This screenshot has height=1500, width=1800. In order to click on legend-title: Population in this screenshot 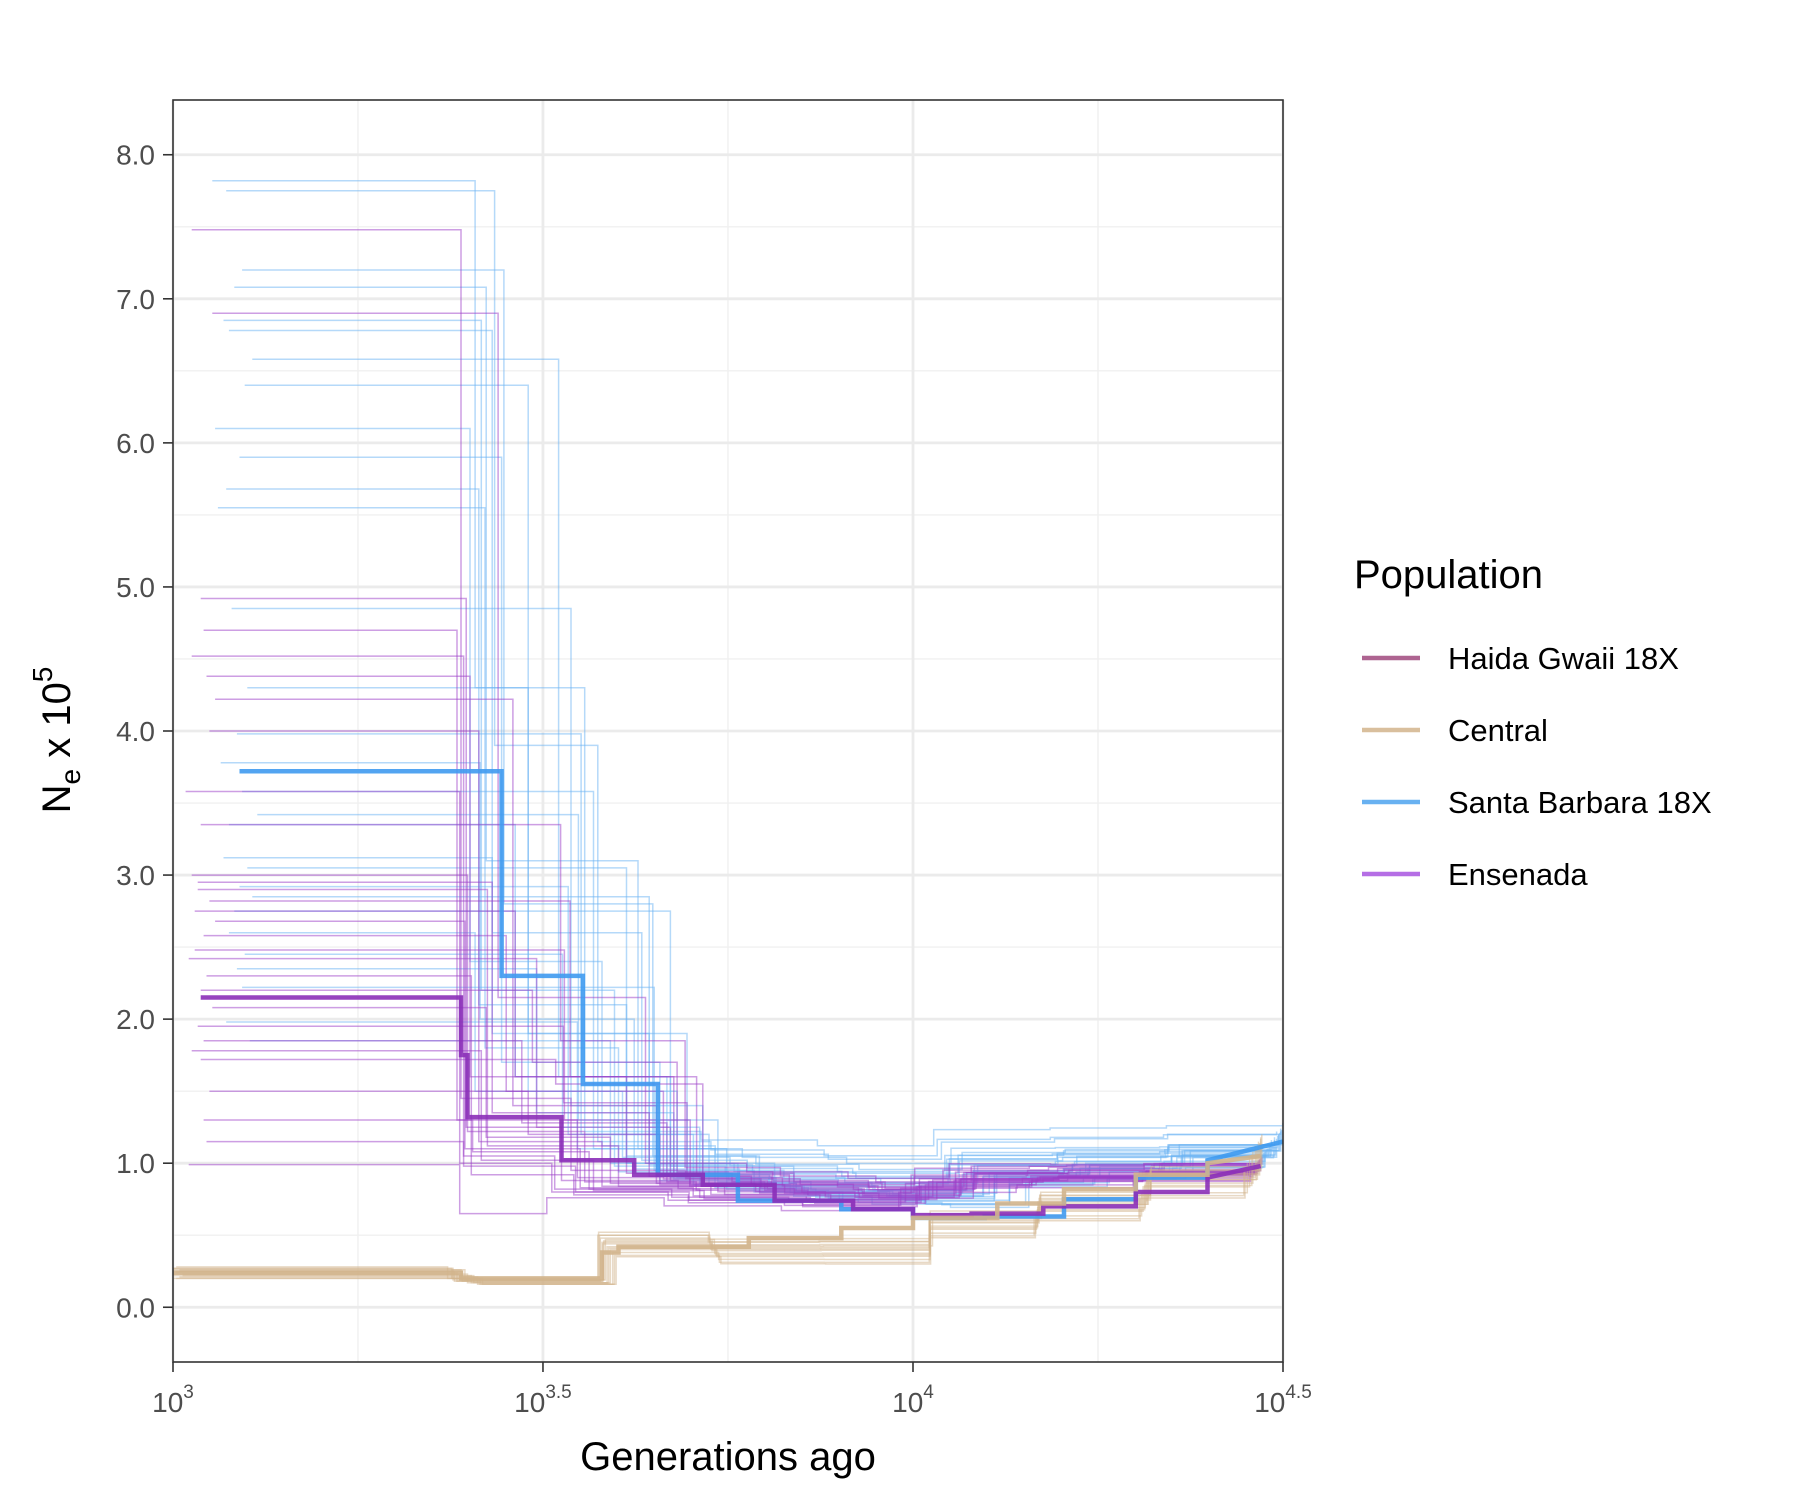, I will do `click(1448, 575)`.